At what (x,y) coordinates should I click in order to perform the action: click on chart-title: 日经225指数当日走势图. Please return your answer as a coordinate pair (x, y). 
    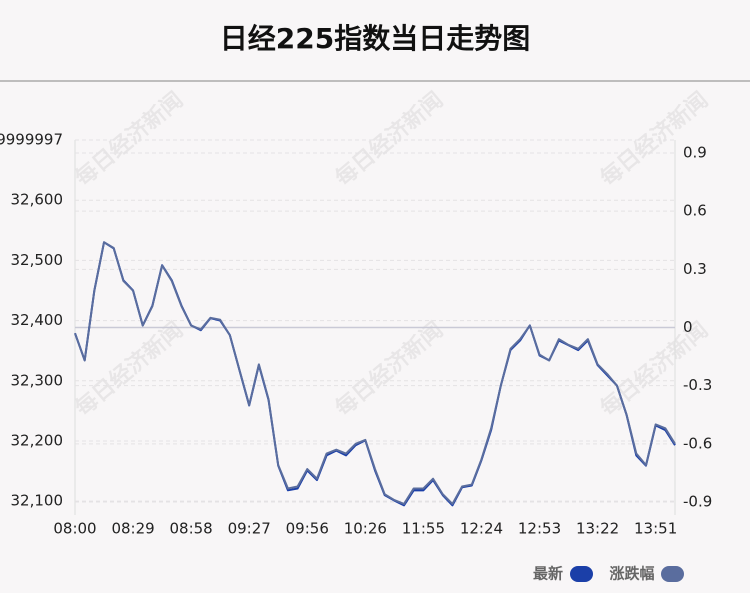
    Looking at the image, I should click on (375, 38).